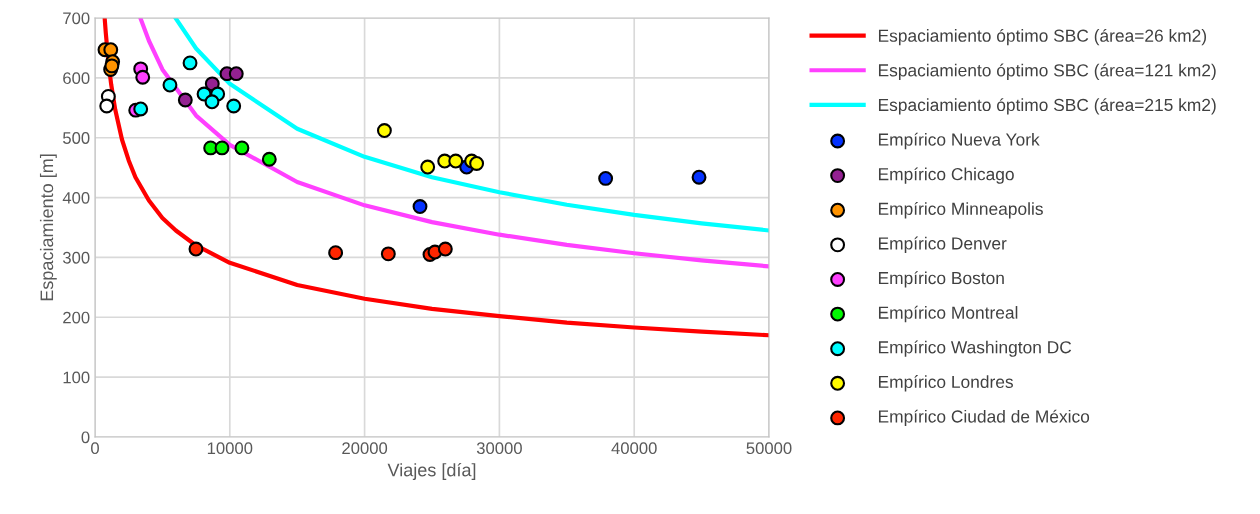 The image size is (1260, 514). What do you see at coordinates (76, 78) in the screenshot?
I see `y-tick-label: 600` at bounding box center [76, 78].